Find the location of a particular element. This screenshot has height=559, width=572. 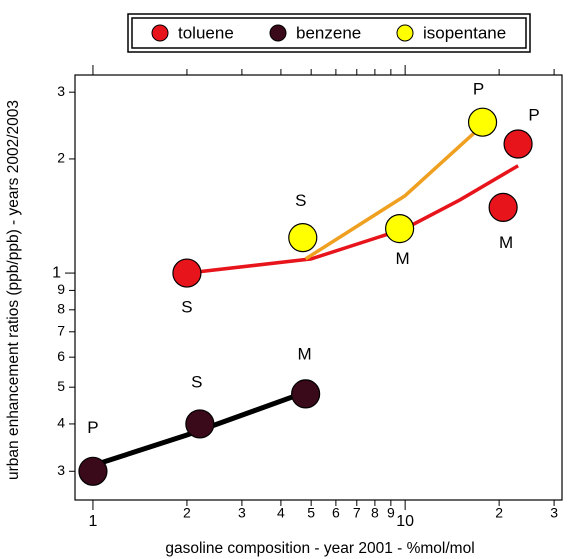

y-tick-label: 6 is located at coordinates (61, 356).